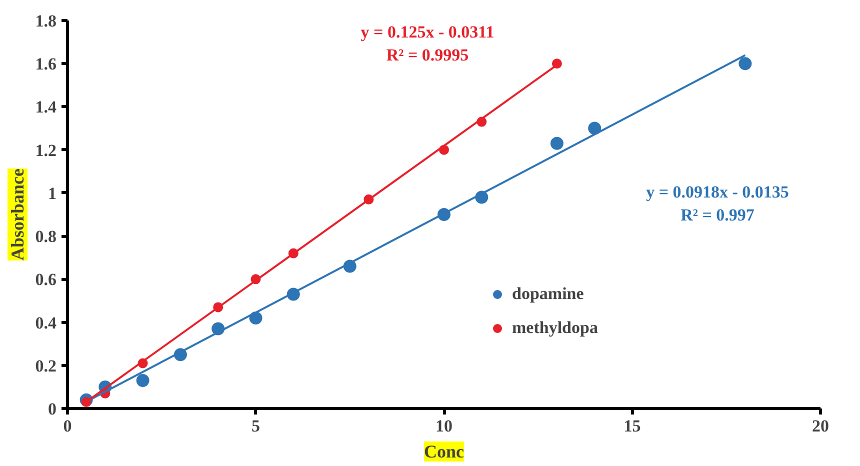 Image resolution: width=860 pixels, height=466 pixels. Describe the element at coordinates (444, 452) in the screenshot. I see `x-axis-title: Conc` at that location.